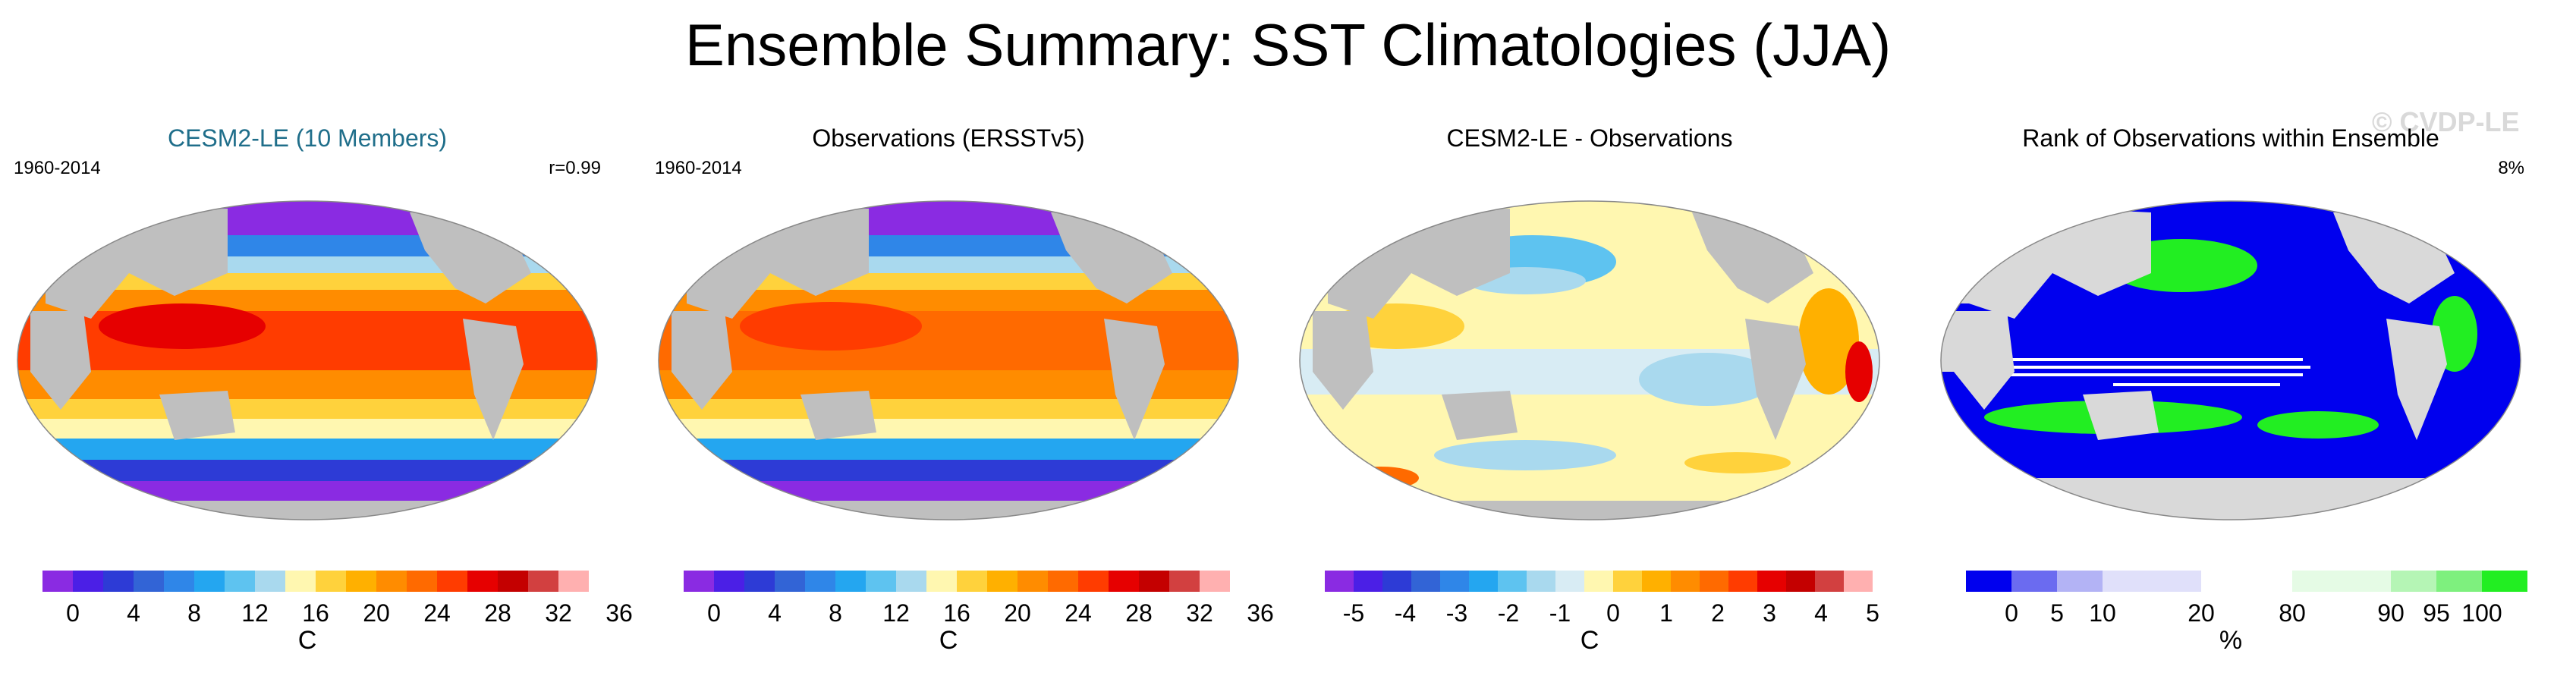 The height and width of the screenshot is (676, 2576). What do you see at coordinates (1456, 613) in the screenshot?
I see `tick-label: -3` at bounding box center [1456, 613].